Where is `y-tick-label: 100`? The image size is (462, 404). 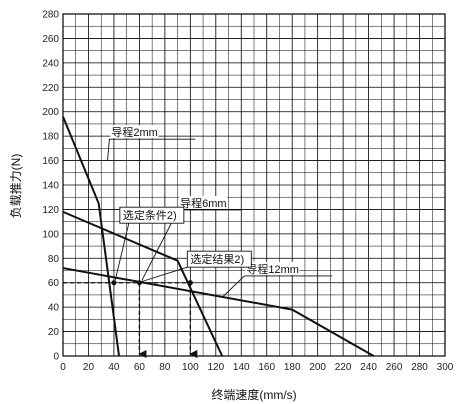
y-tick-label: 100 is located at coordinates (50, 234).